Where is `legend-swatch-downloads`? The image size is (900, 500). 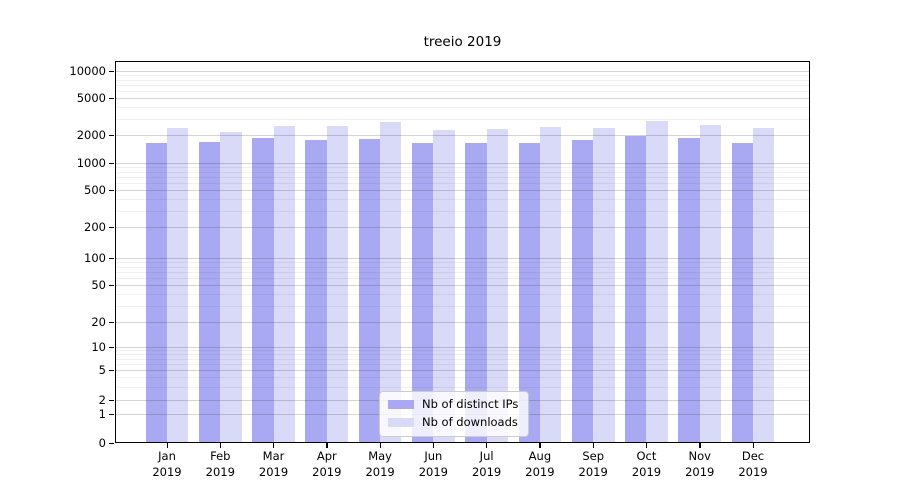 legend-swatch-downloads is located at coordinates (401, 422).